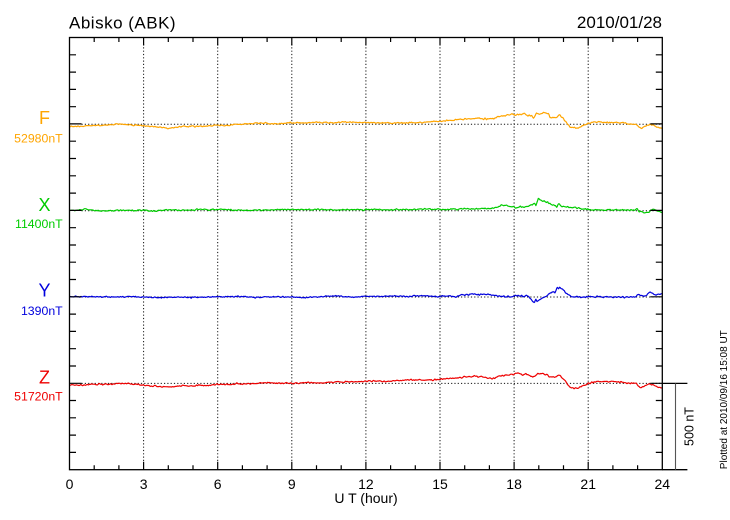 The width and height of the screenshot is (730, 520). What do you see at coordinates (39, 224) in the screenshot?
I see `svg-text: 11400nT` at bounding box center [39, 224].